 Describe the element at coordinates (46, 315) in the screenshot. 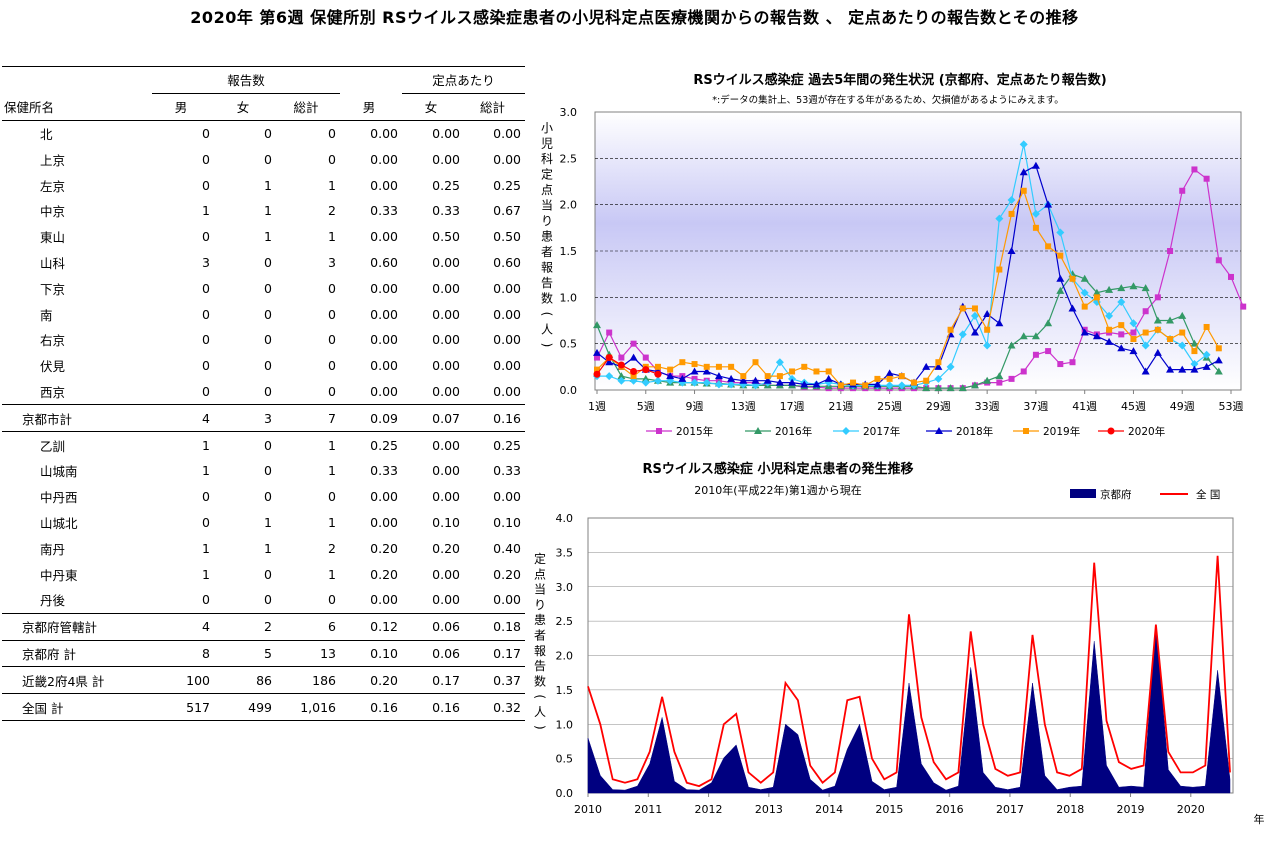

I see `row-name: 南` at that location.